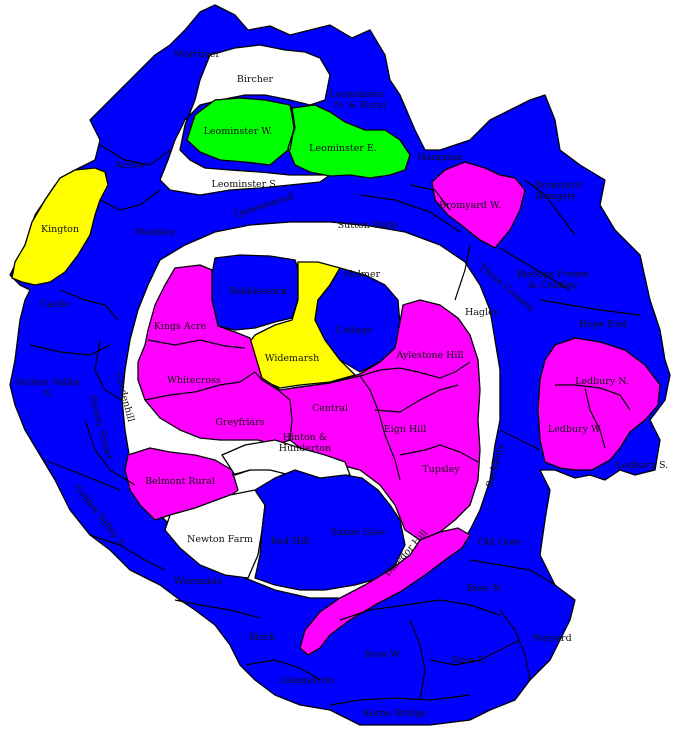 This screenshot has width=673, height=750. Describe the element at coordinates (180, 481) in the screenshot. I see `label-belmont-rural: Belmont Rural` at that location.